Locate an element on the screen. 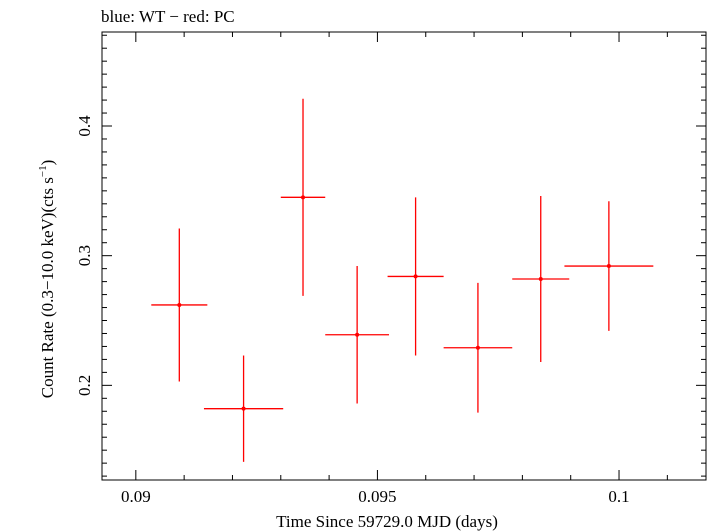  y-tick-labels: 0.2 0.3 0.4 is located at coordinates (84, 255).